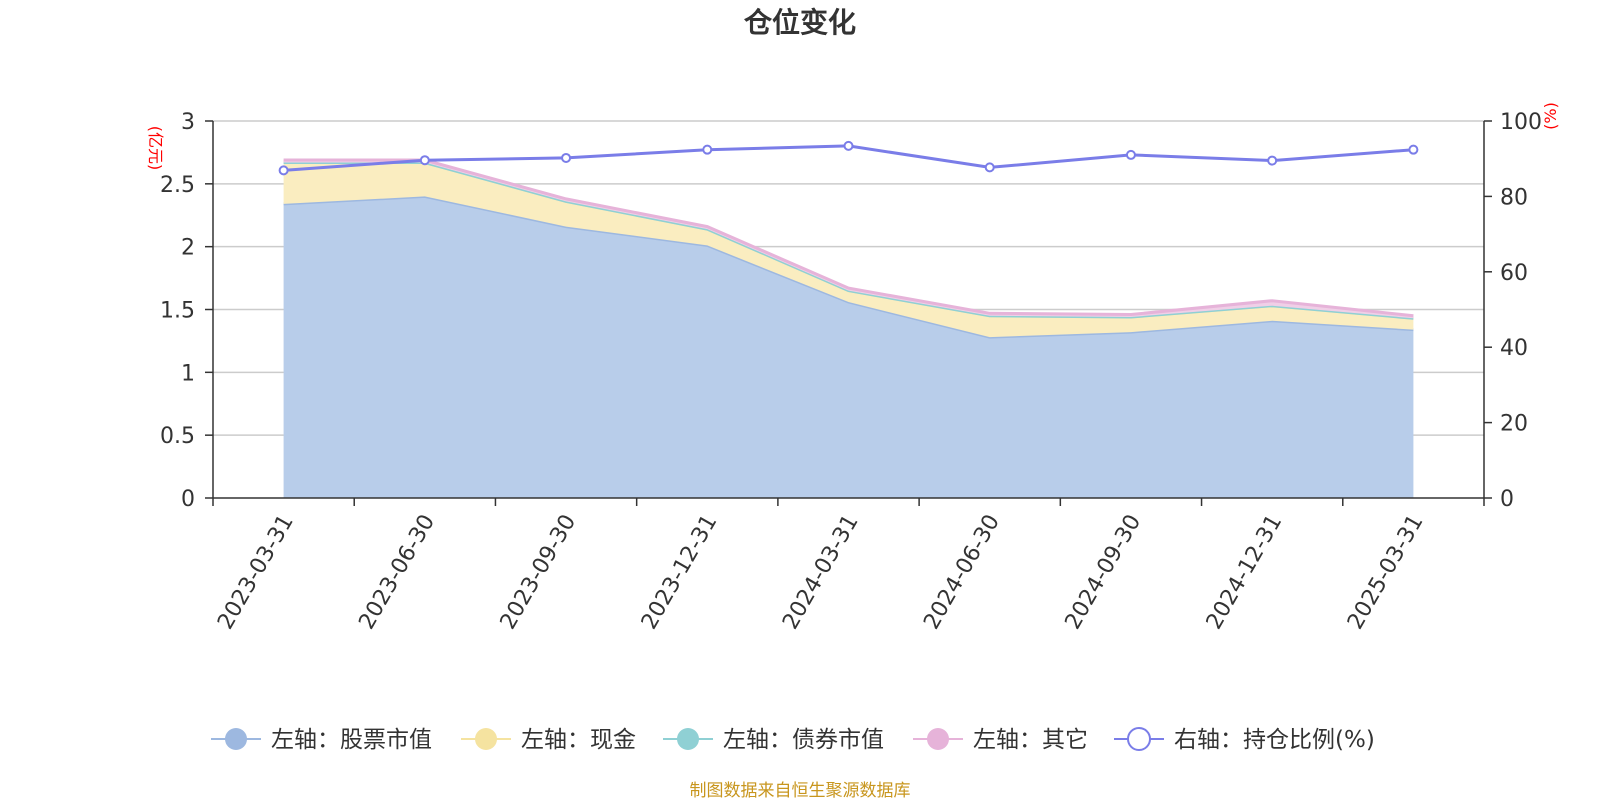 Image resolution: width=1600 pixels, height=800 pixels. I want to click on ratio-line-series, so click(848, 158).